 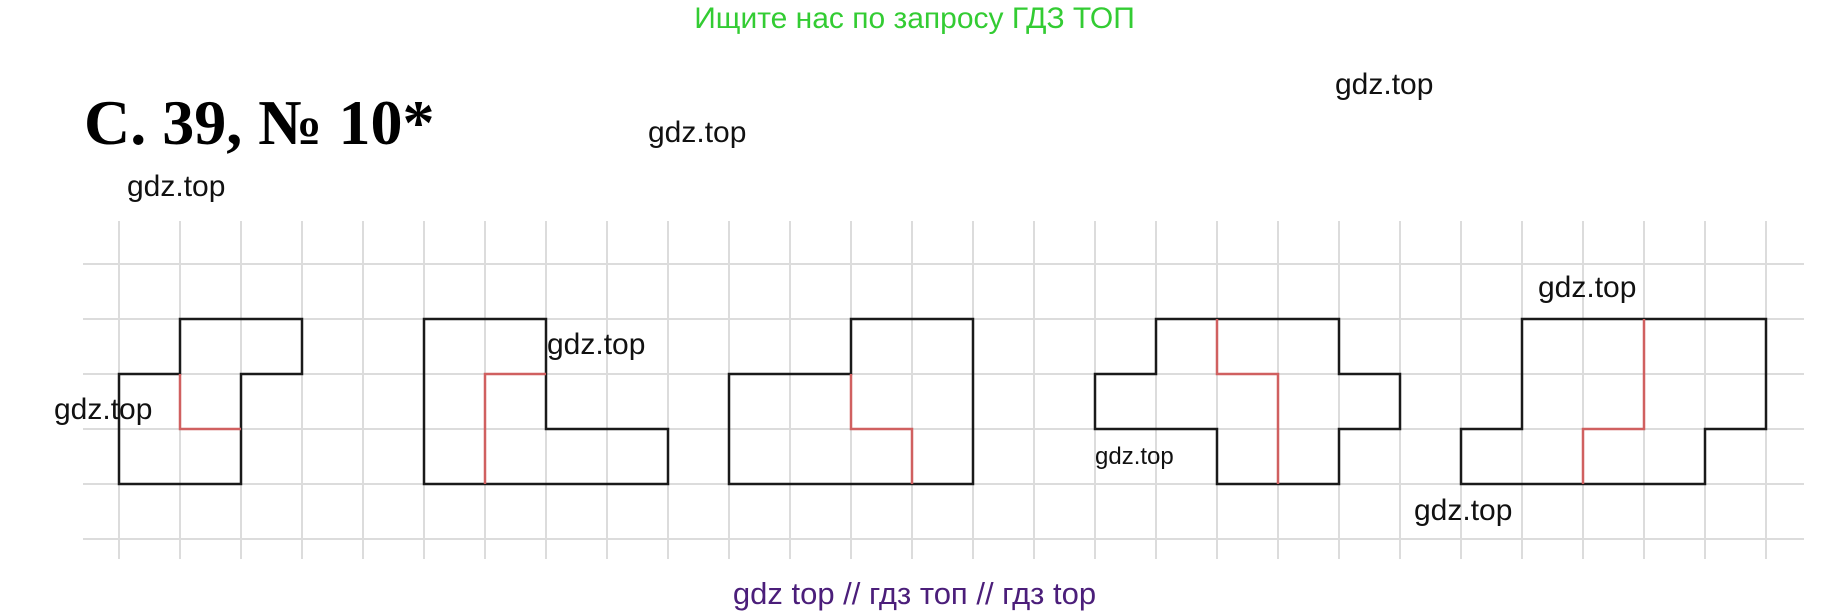 What do you see at coordinates (259, 122) in the screenshot?
I see `exercise-heading: С. 39, № 10*` at bounding box center [259, 122].